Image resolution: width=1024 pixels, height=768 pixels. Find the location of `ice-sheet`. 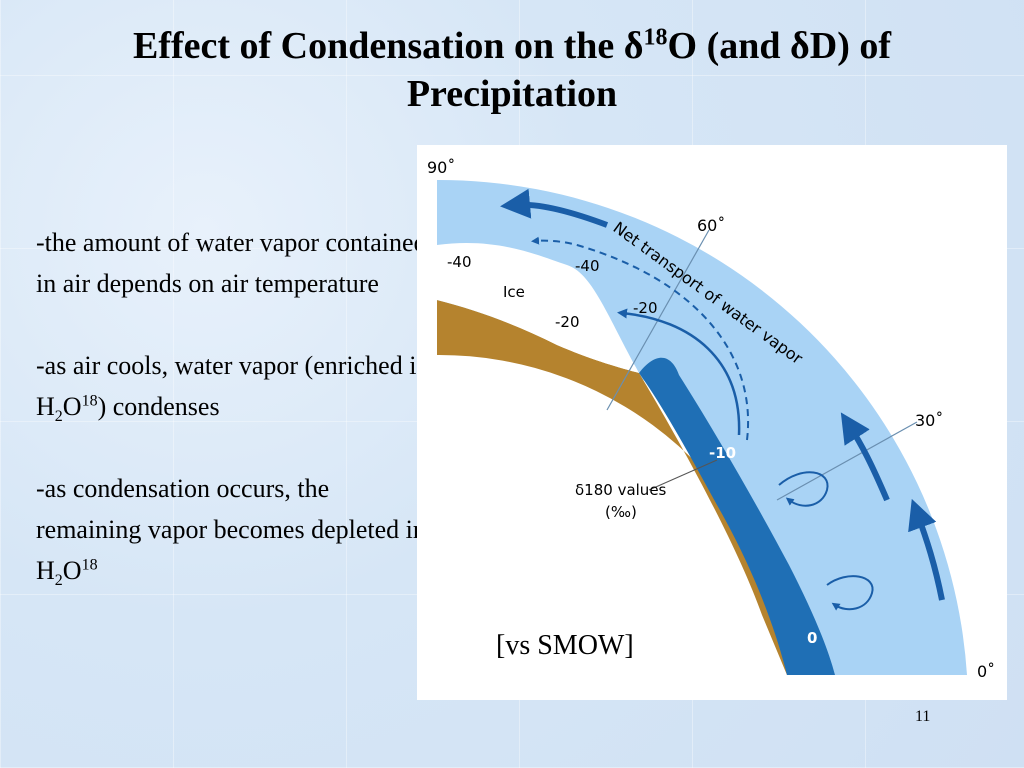

ice-sheet is located at coordinates (538, 308).